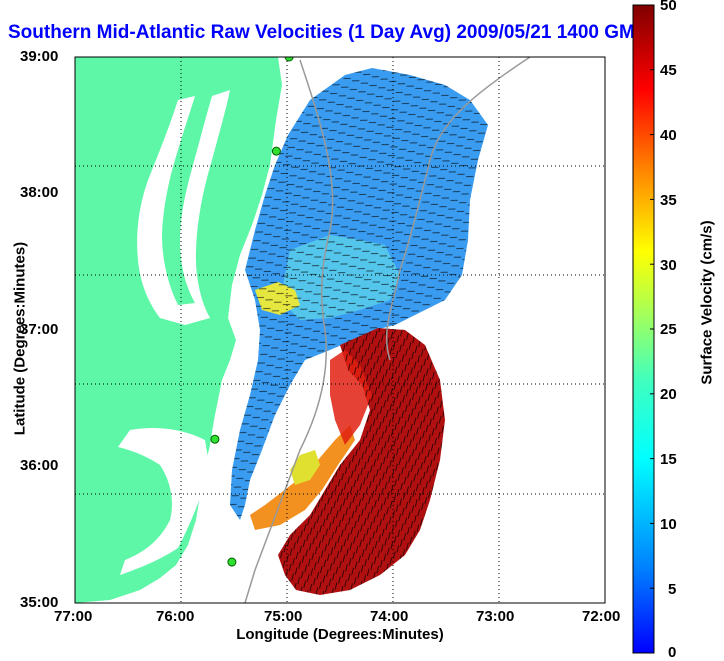 This screenshot has width=724, height=661. I want to click on colorbar-tick-label: 10, so click(668, 524).